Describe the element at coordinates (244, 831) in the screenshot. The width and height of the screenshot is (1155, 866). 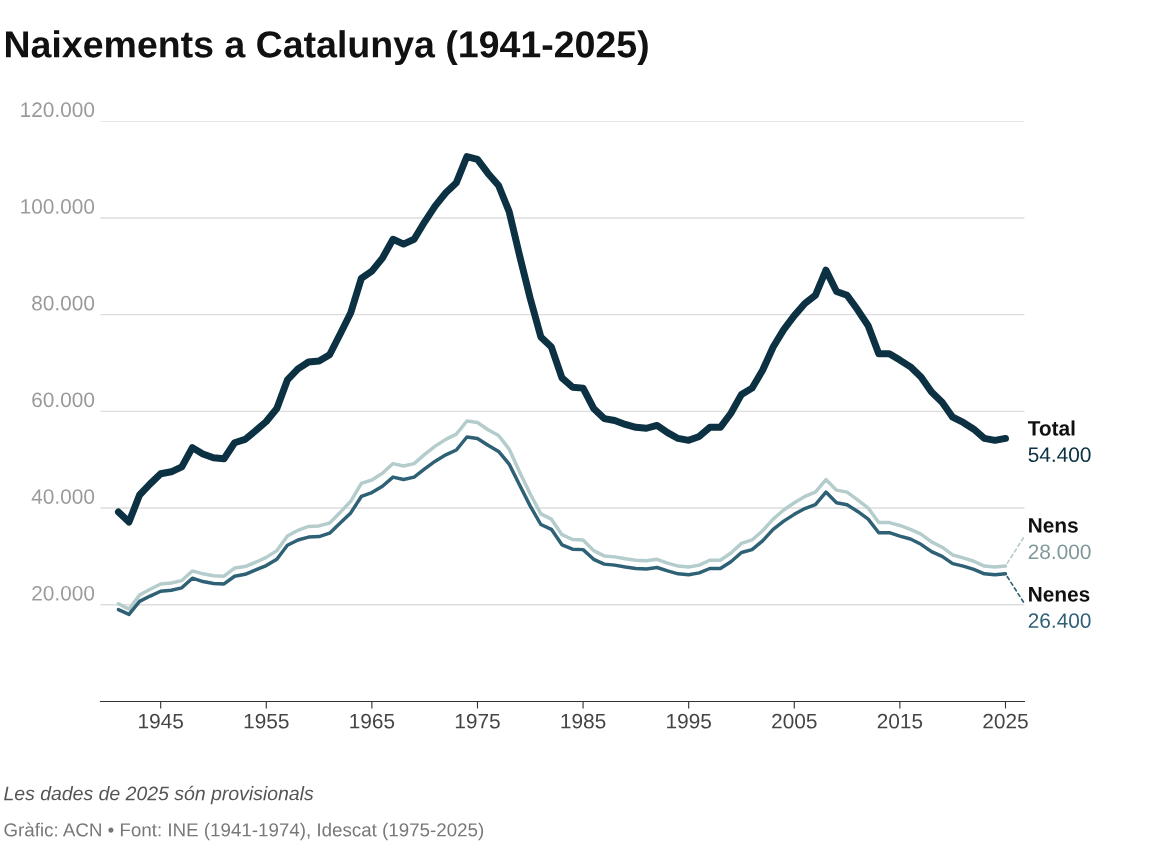
I see `text: Gràfic: ACN • Font: INE (1941-1974), Idescat (1975-2025)` at that location.